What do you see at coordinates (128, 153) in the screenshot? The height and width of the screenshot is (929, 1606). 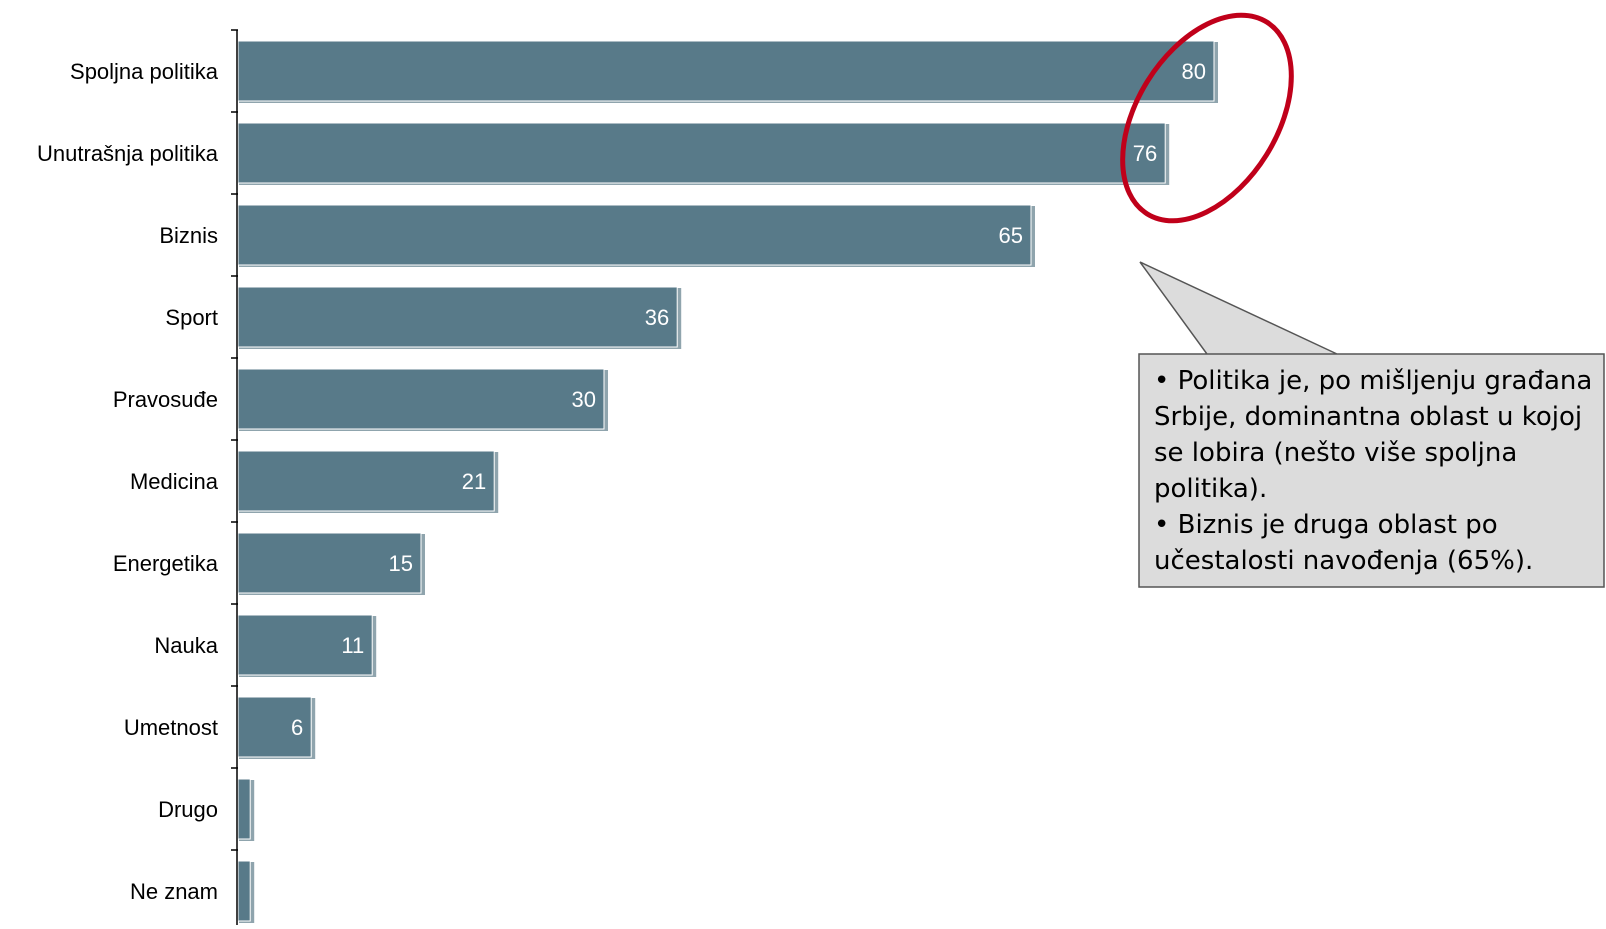 I see `category-label: Unutrašnja politika` at bounding box center [128, 153].